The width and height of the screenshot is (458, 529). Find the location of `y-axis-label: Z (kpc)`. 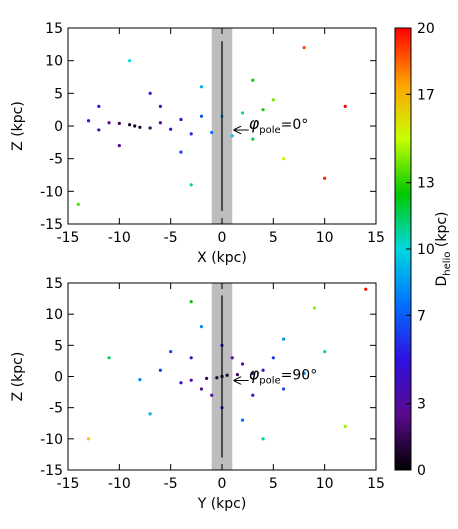

y-axis-label: Z (kpc) is located at coordinates (18, 377).